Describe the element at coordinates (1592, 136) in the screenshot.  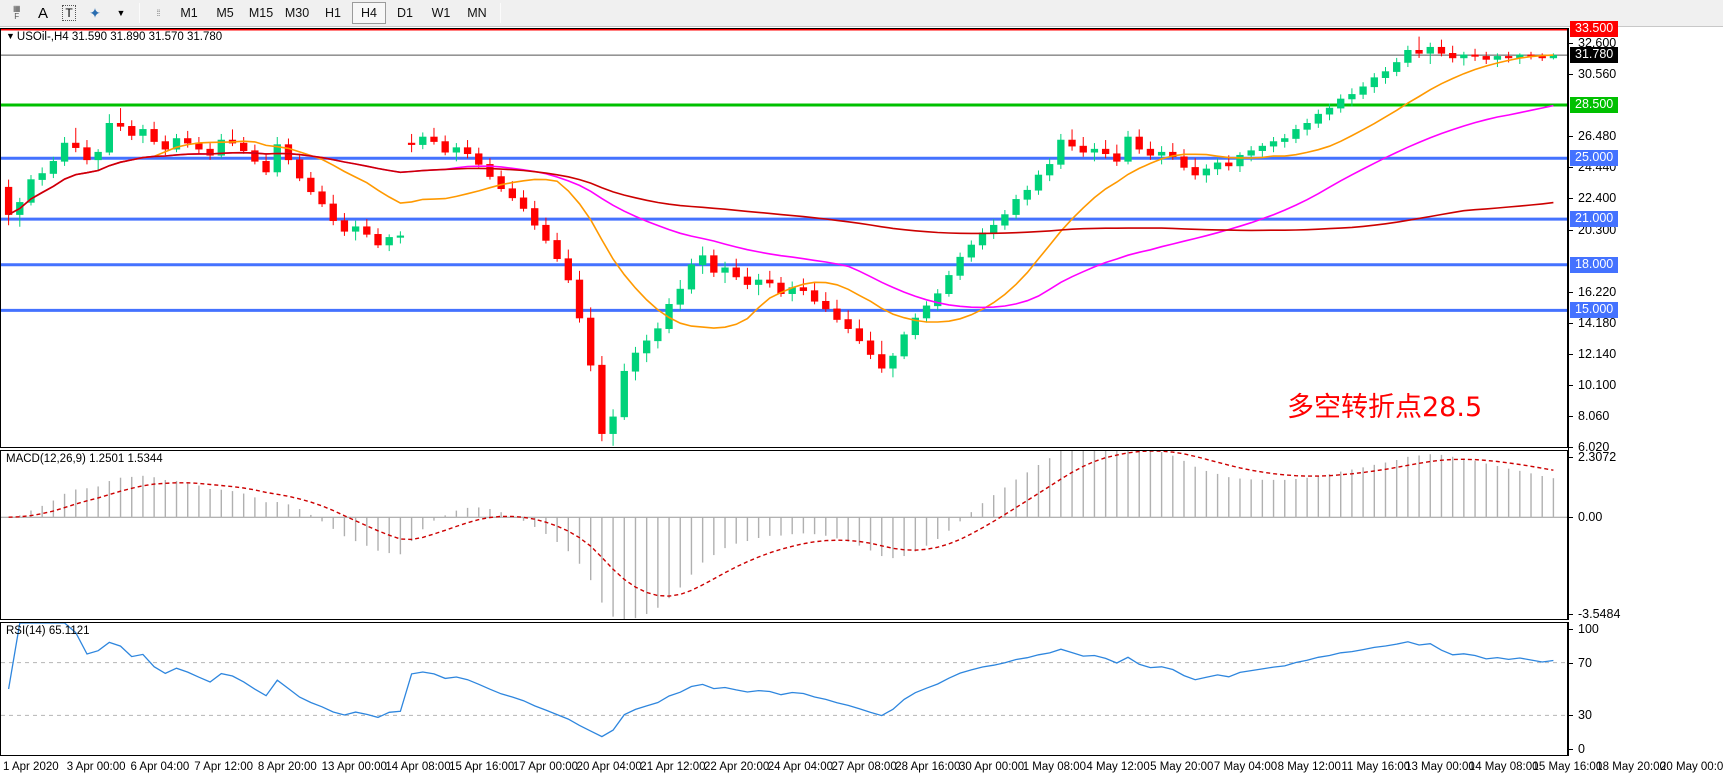
I see `price-axis-tick: 26.480` at that location.